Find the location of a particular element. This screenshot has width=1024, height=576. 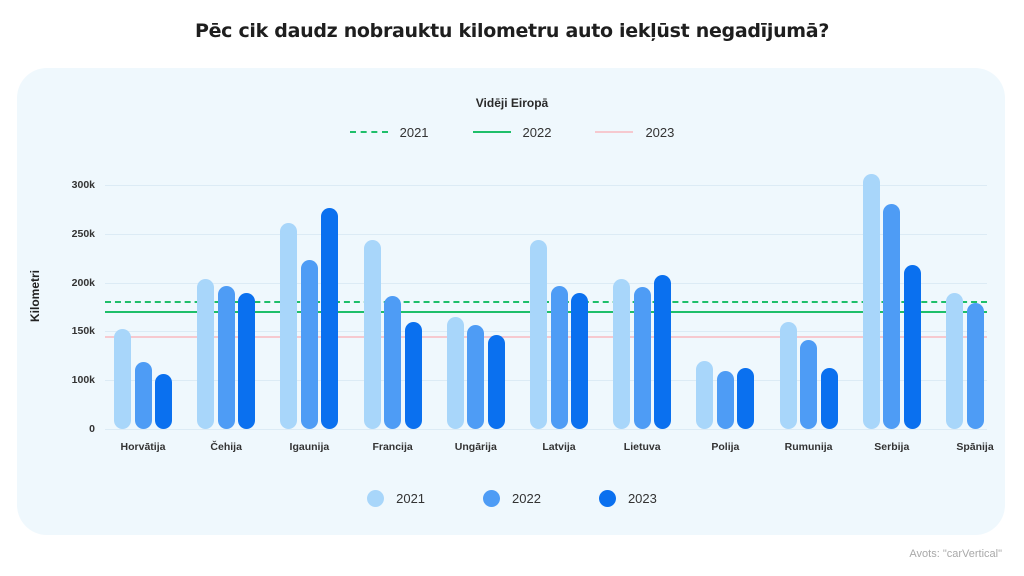

series-legend: 2021 2022 2023 is located at coordinates (512, 498).